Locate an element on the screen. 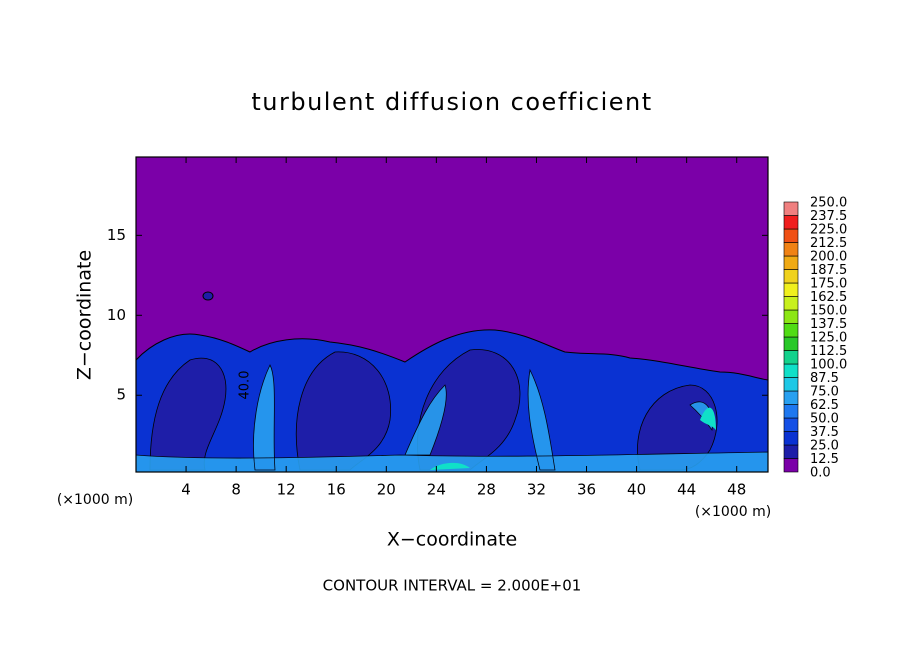 Image resolution: width=904 pixels, height=654 pixels. layer-light is located at coordinates (452, 418).